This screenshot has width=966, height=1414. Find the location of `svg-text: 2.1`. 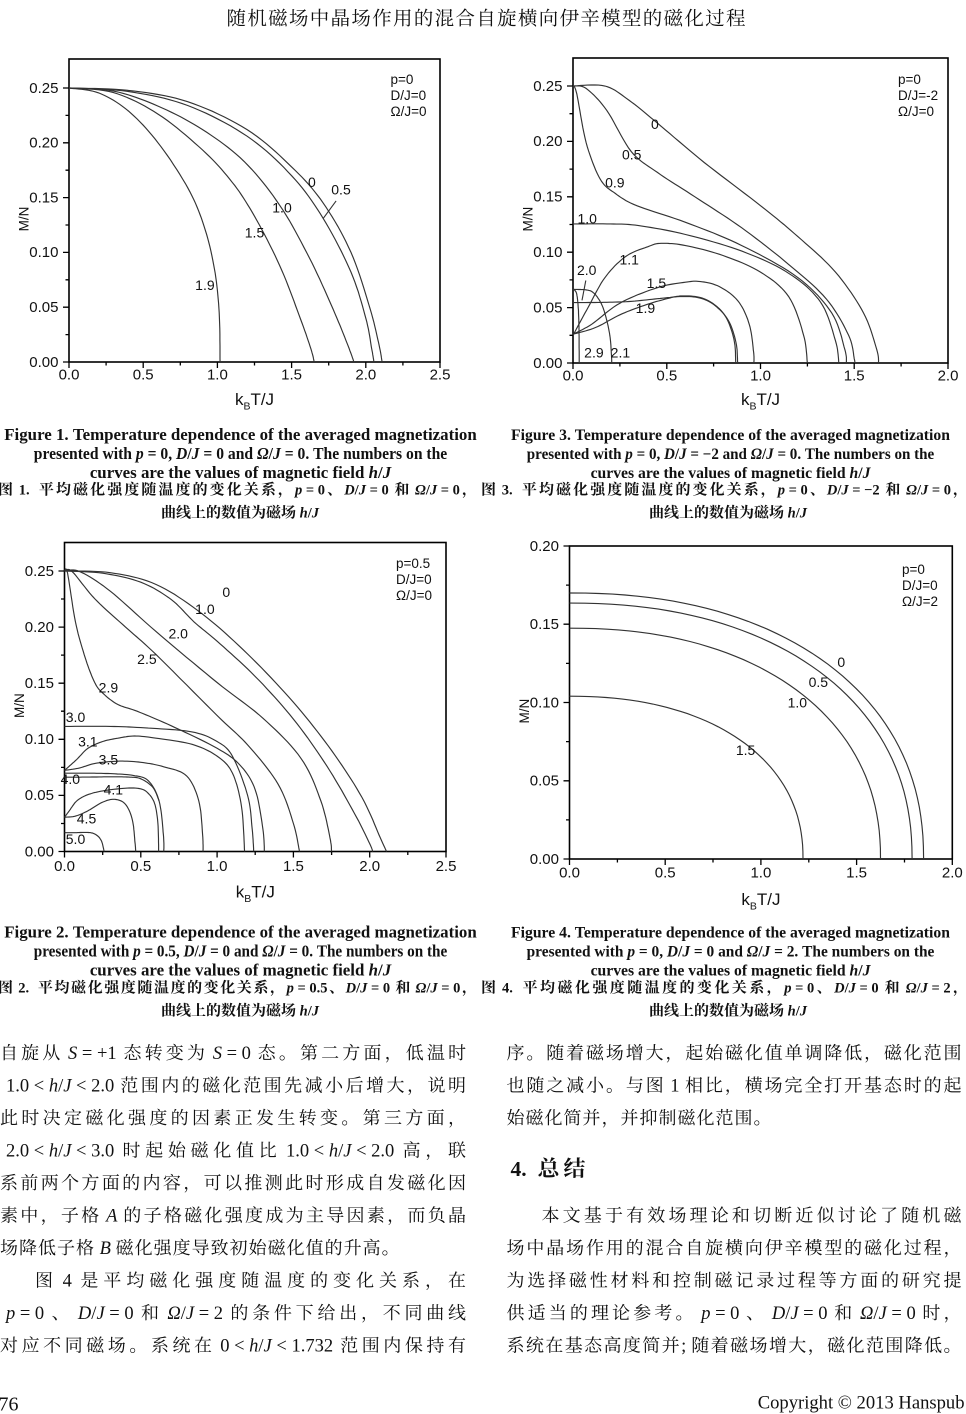

svg-text: 2.1 is located at coordinates (621, 353).